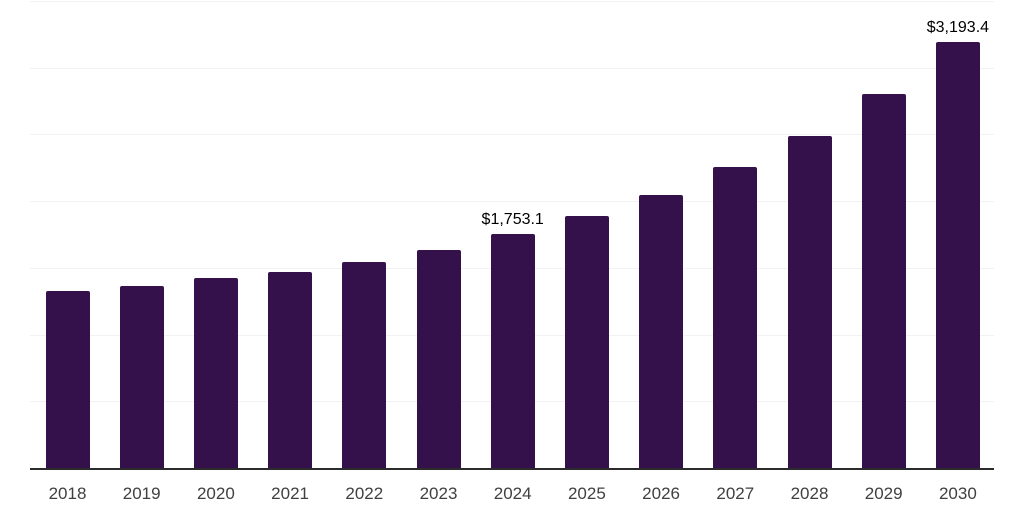 Image resolution: width=1024 pixels, height=512 pixels. Describe the element at coordinates (735, 493) in the screenshot. I see `x-axis-tick-label-2027: 2027` at that location.